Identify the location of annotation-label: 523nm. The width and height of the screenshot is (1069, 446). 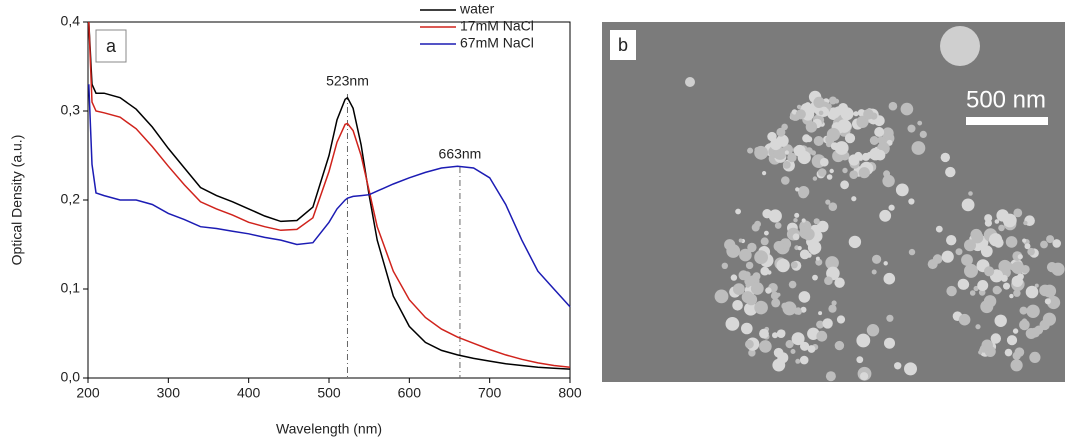
(347, 81).